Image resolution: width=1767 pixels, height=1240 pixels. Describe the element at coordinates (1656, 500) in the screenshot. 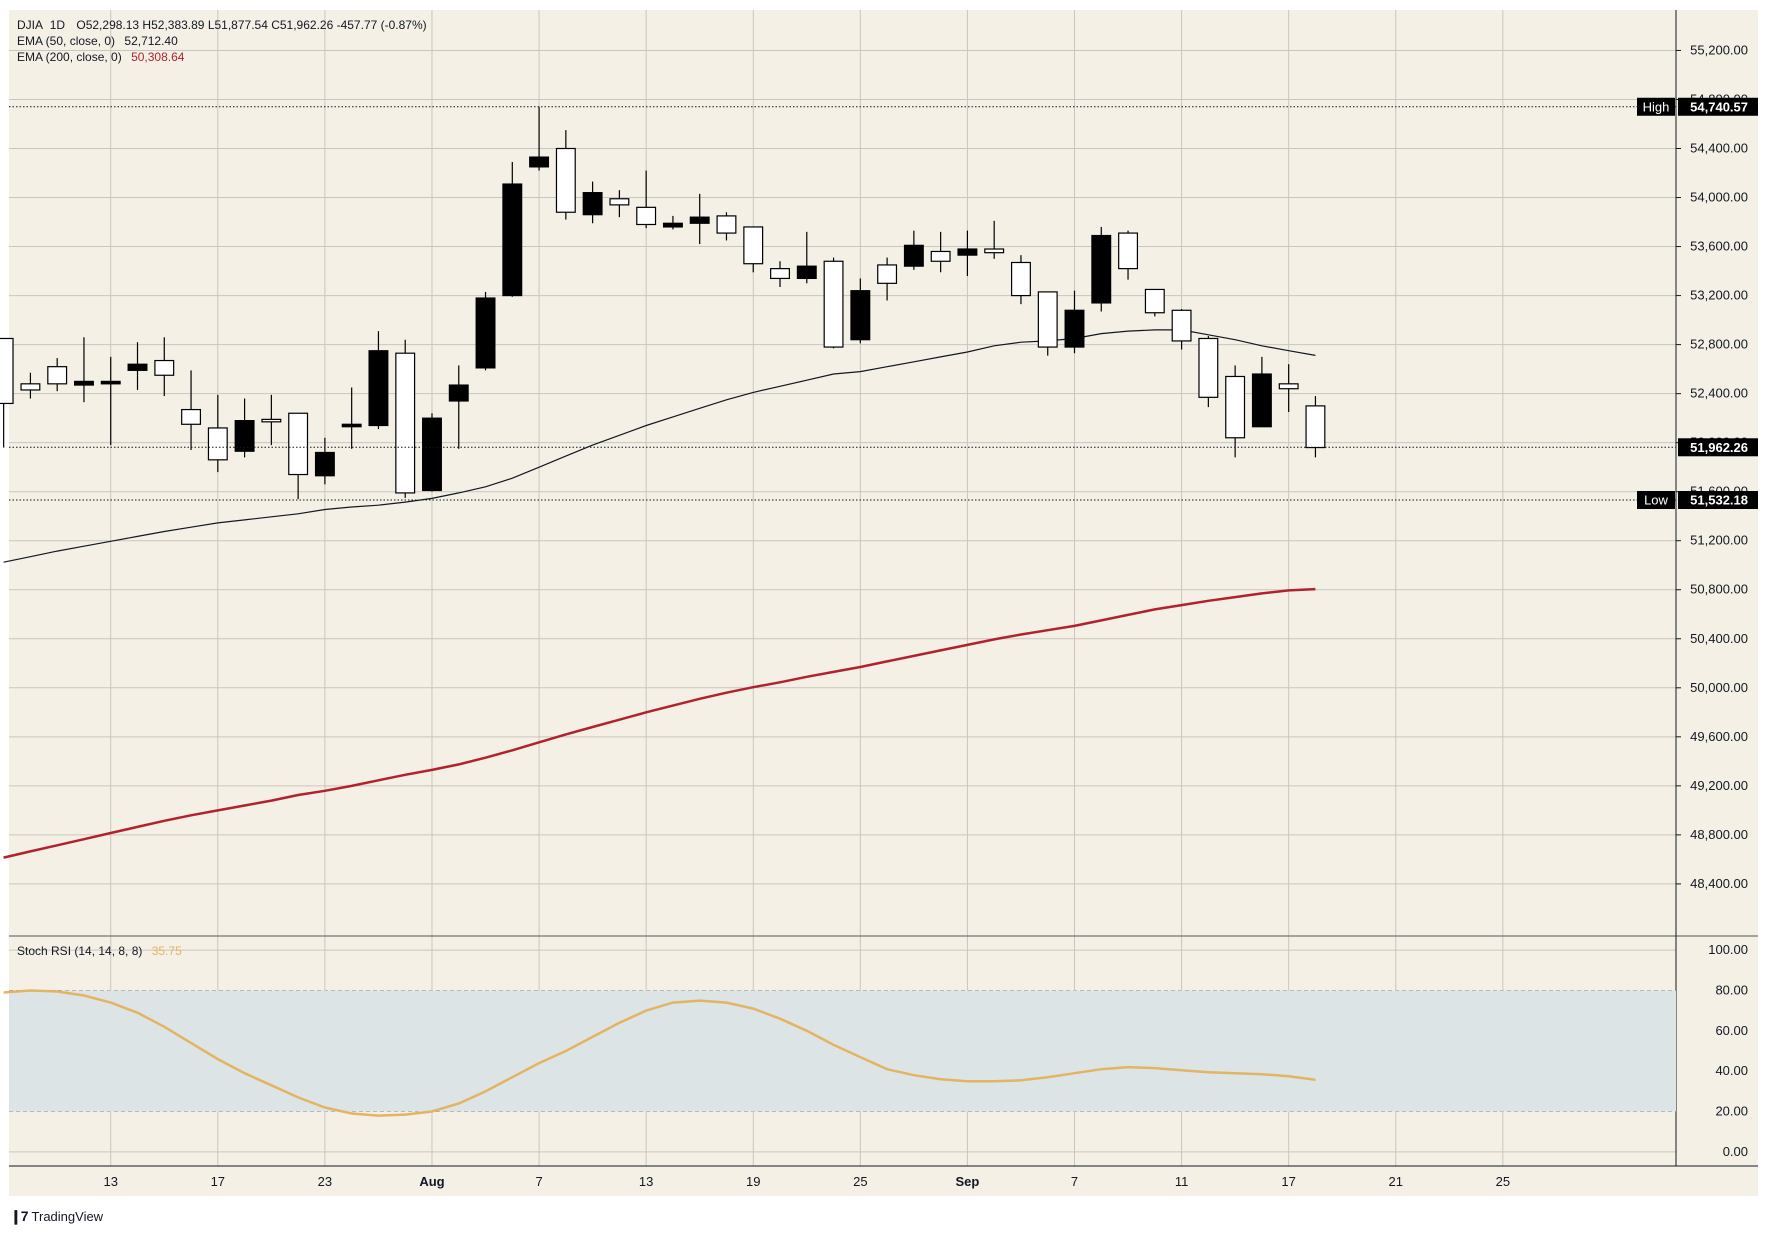

I see `low-badge-label-bg` at that location.